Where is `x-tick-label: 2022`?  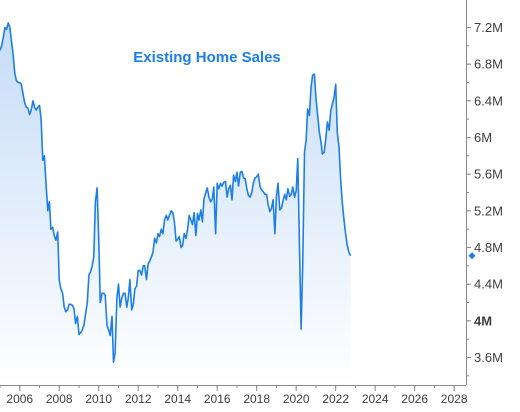 x-tick-label: 2022 is located at coordinates (335, 399).